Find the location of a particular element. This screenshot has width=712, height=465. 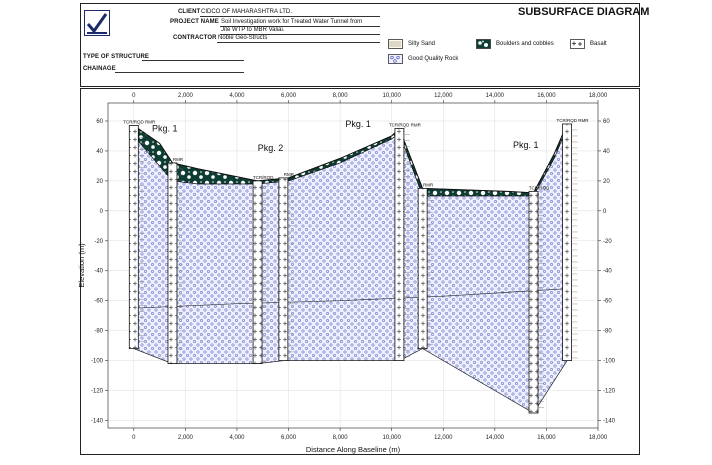

y-tick-label-left: 40 is located at coordinates (99, 152).